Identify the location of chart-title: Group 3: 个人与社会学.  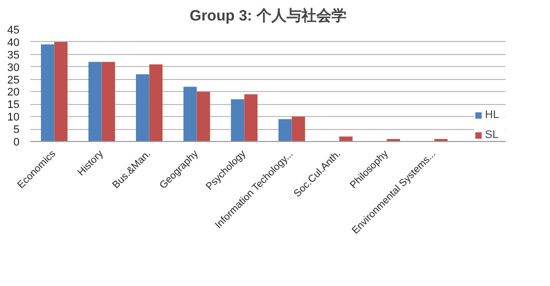
(268, 16).